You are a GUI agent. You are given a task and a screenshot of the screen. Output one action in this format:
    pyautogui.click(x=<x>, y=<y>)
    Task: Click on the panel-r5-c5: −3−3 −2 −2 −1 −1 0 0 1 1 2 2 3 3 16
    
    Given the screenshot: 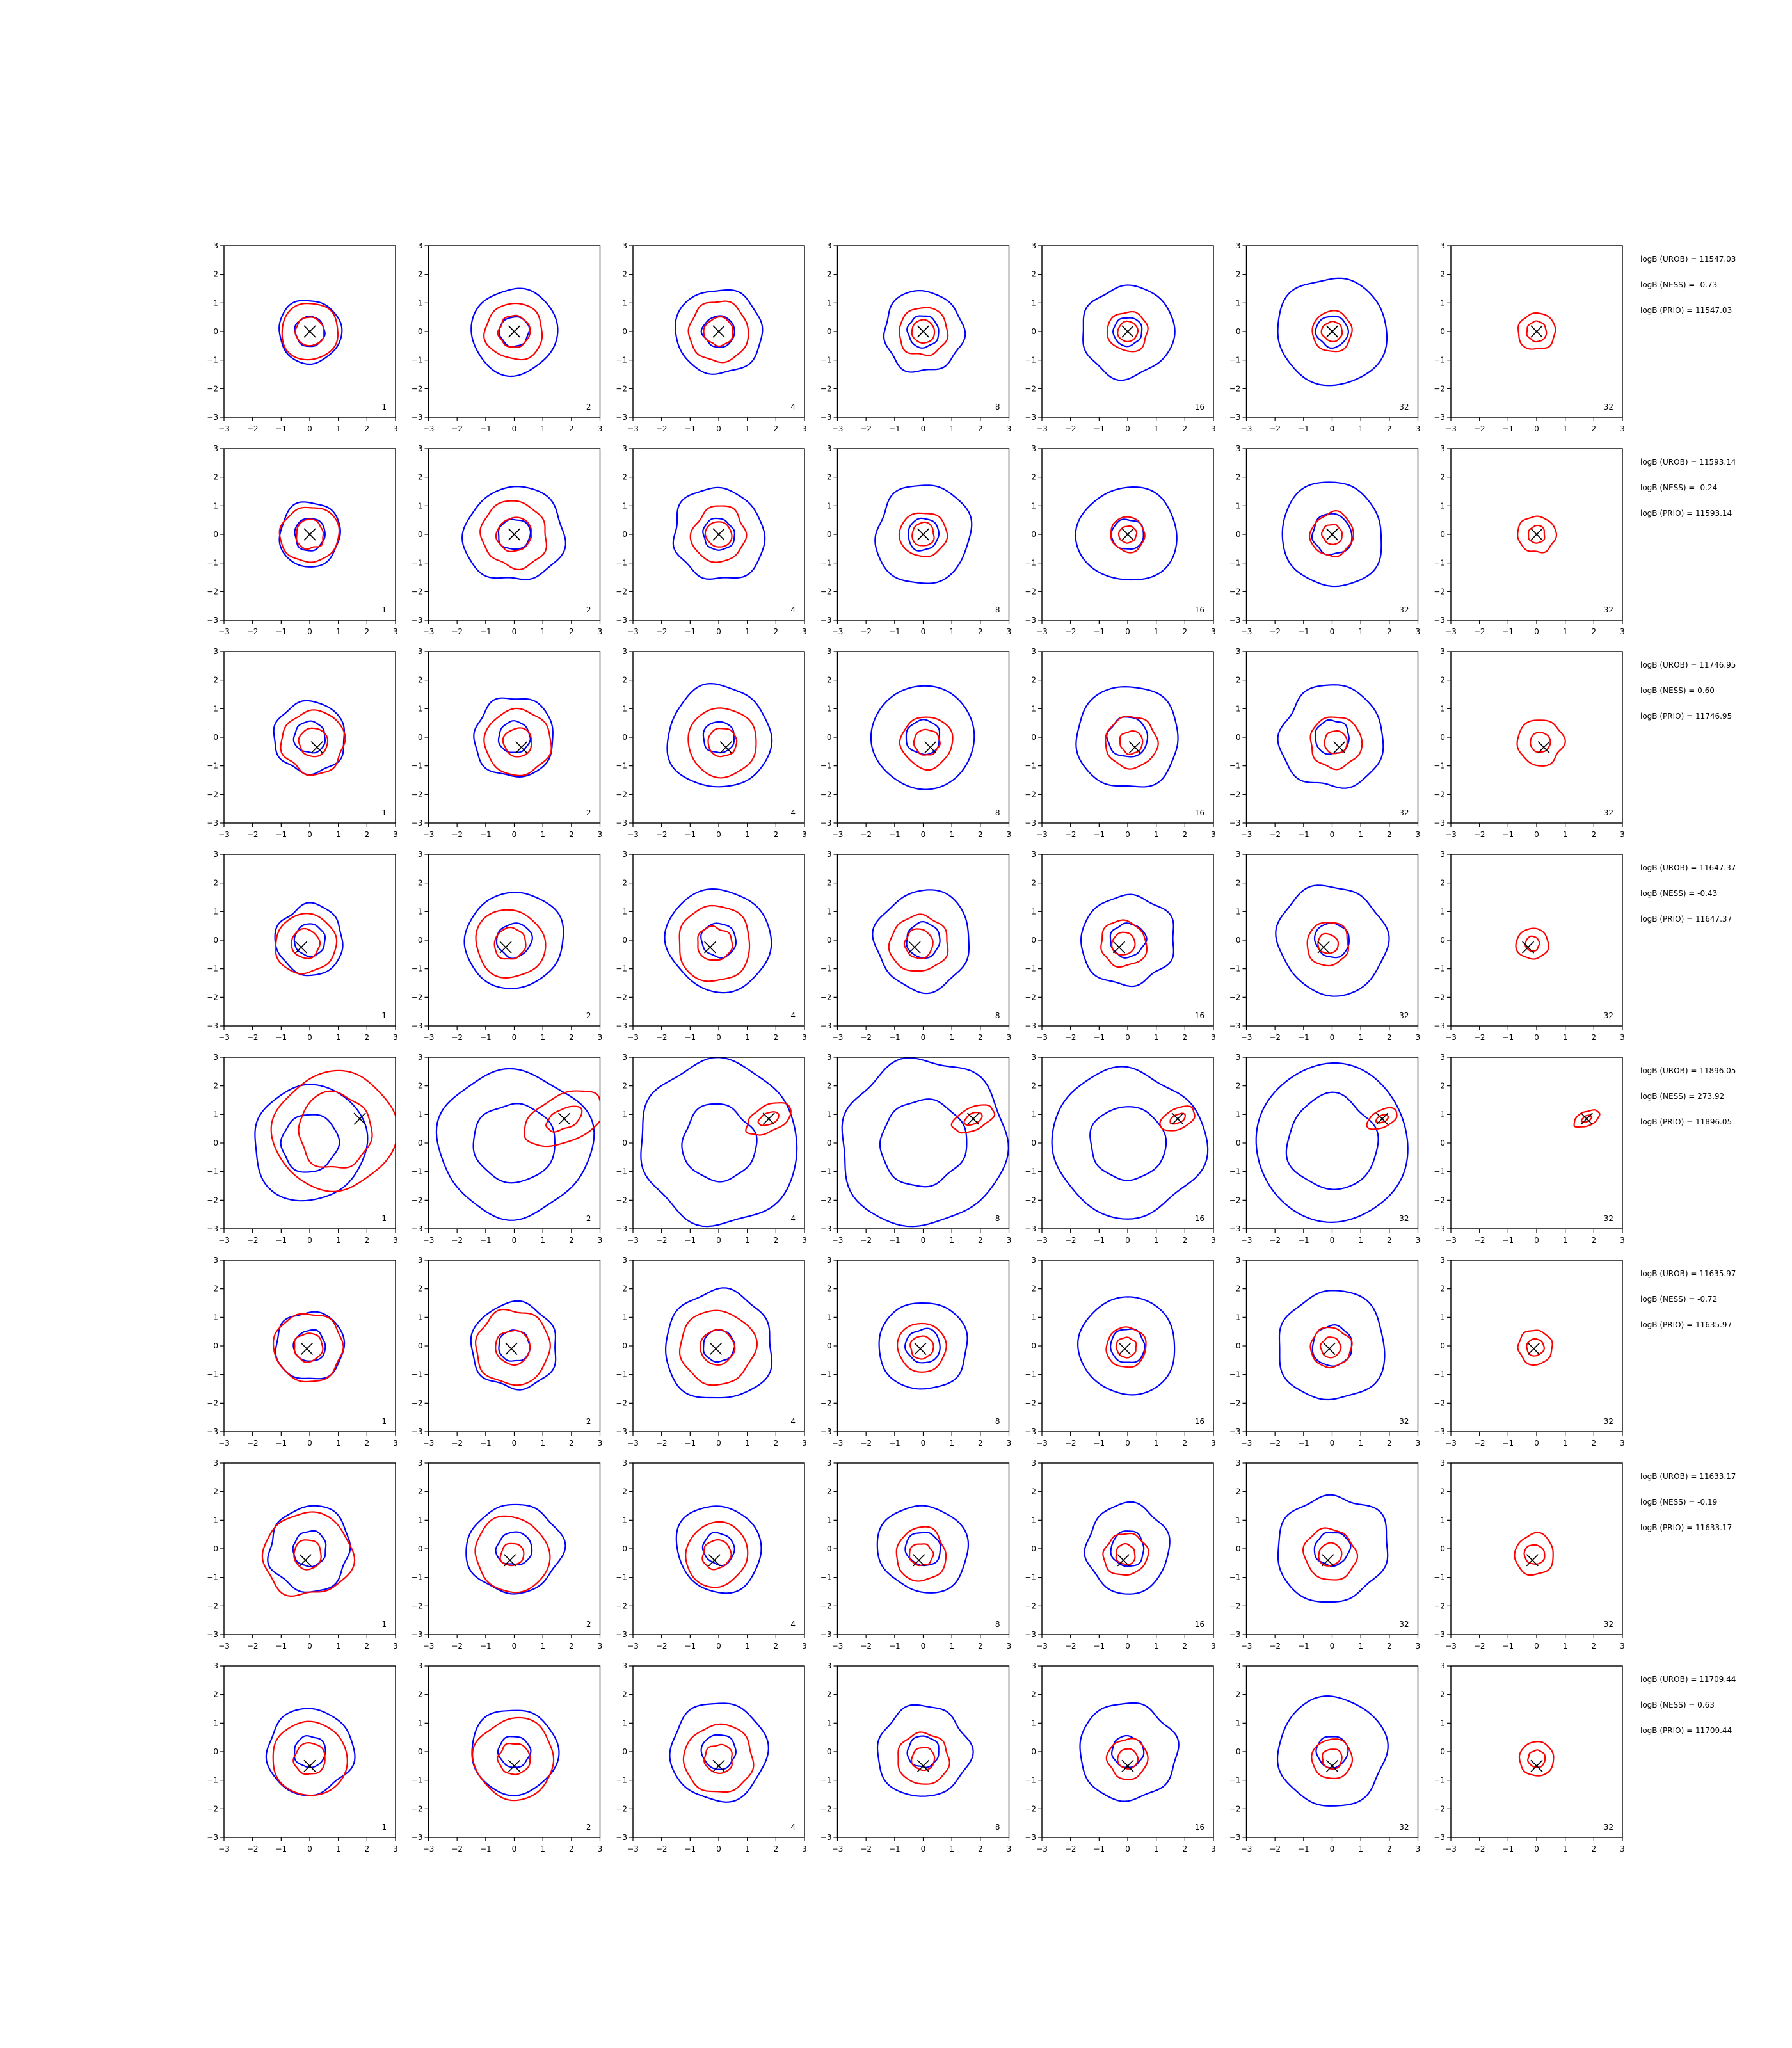 What is the action you would take?
    pyautogui.click(x=1120, y=1149)
    